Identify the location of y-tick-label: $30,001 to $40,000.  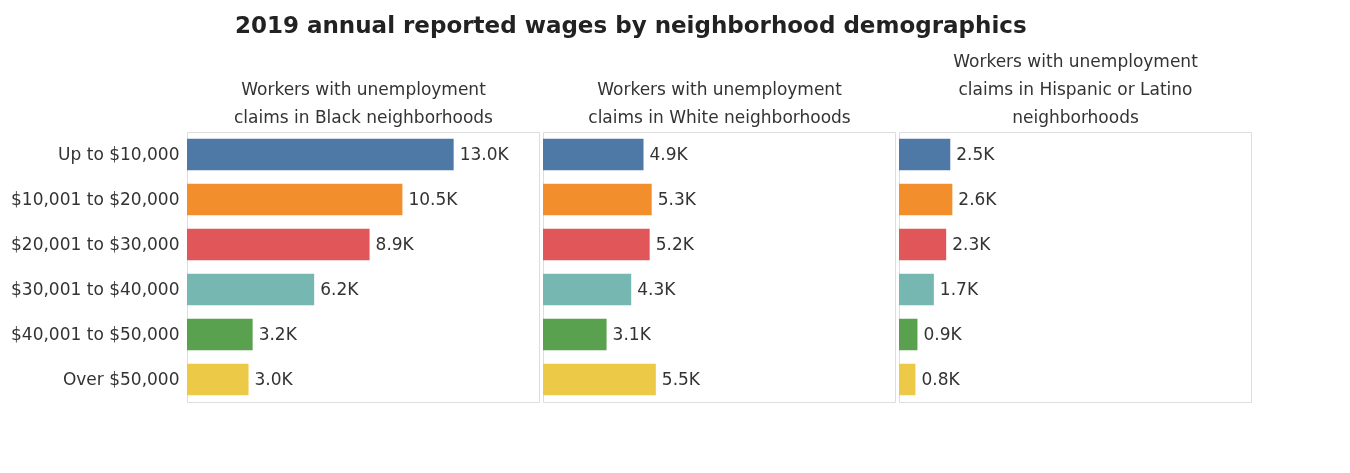
(95, 288).